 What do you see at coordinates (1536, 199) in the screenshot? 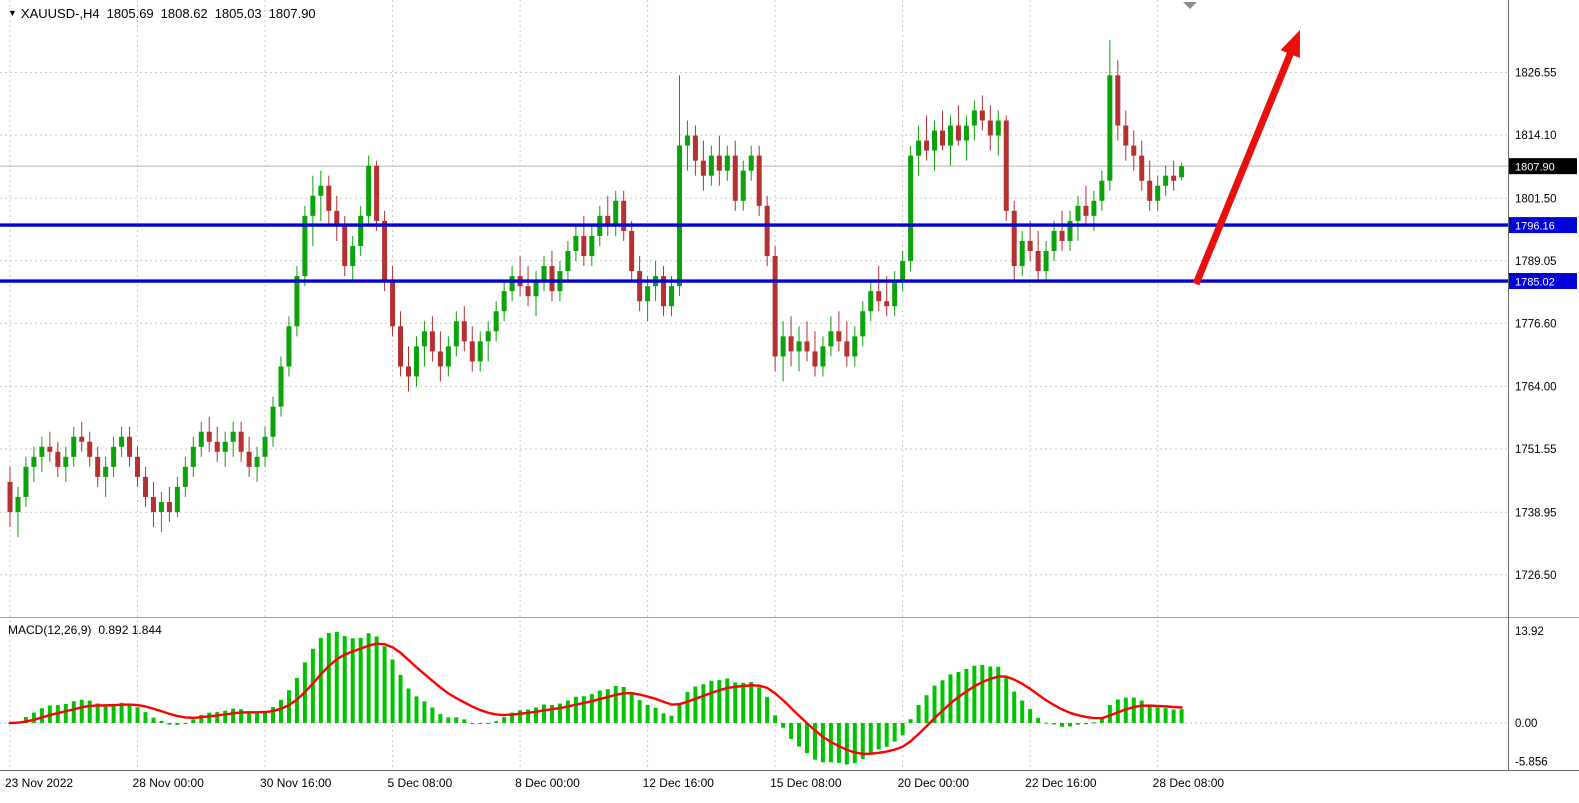
I see `price-axis-label: 1801.50` at bounding box center [1536, 199].